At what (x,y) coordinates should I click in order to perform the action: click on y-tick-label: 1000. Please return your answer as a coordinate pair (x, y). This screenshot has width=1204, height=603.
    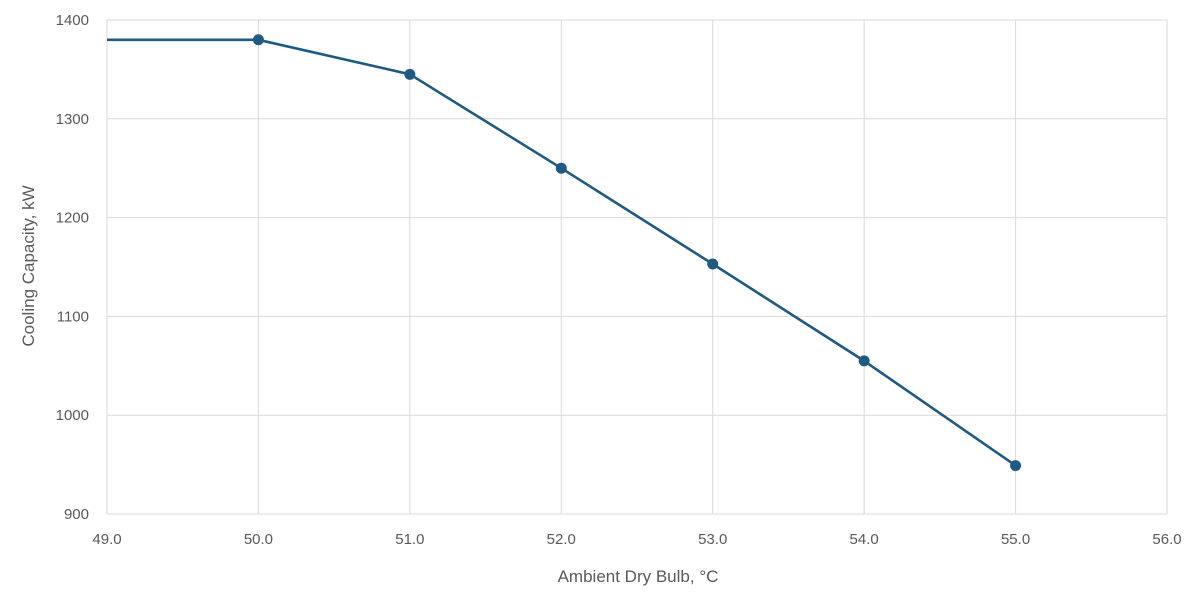
    Looking at the image, I should click on (72, 415).